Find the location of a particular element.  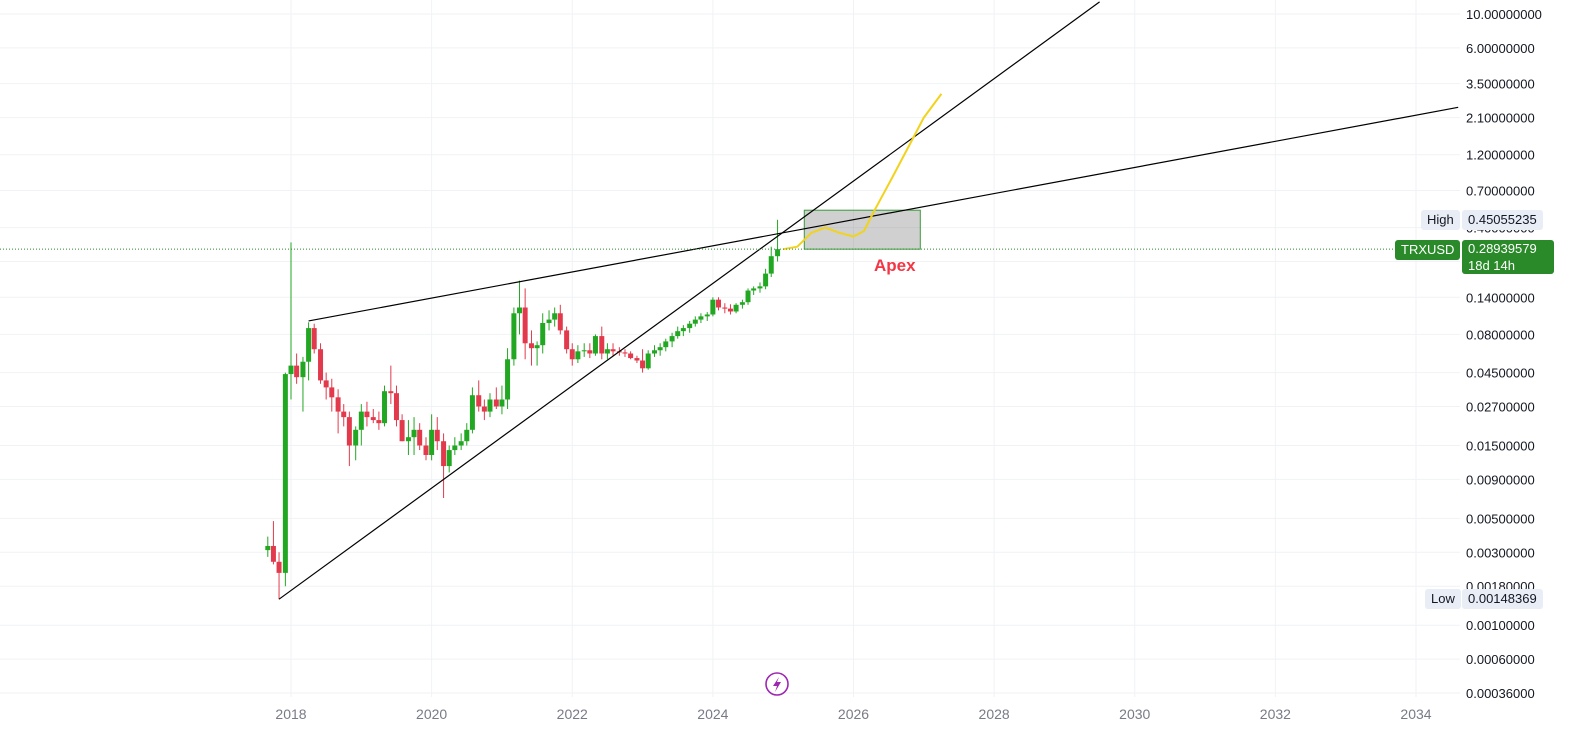

low-value: 0.00148369 is located at coordinates (1502, 599).